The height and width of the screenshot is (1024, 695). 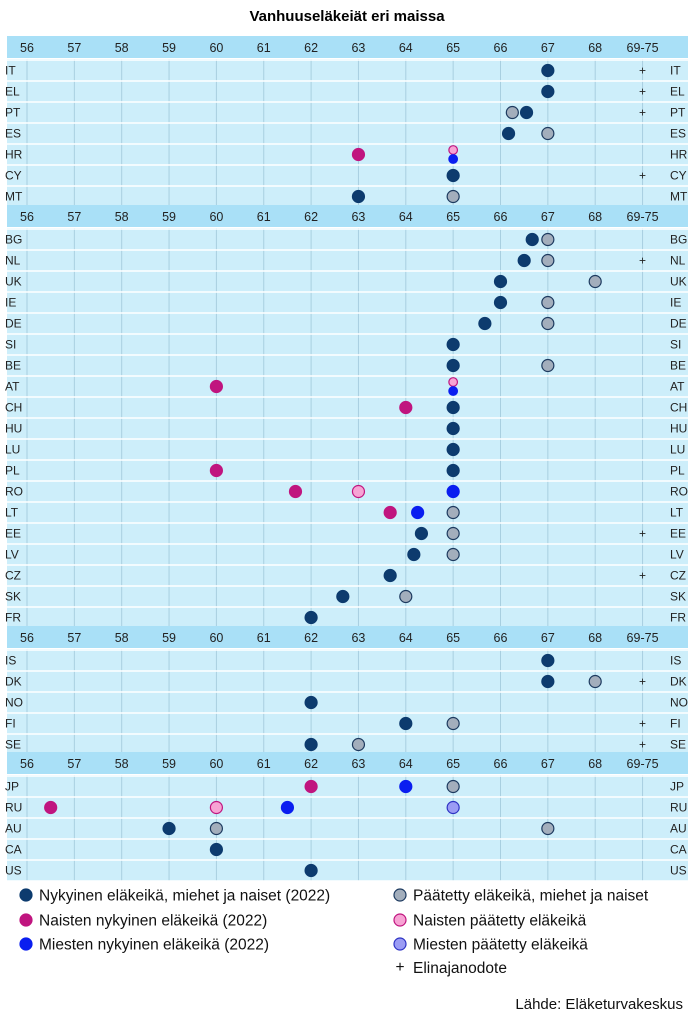 What do you see at coordinates (311, 702) in the screenshot?
I see `data-point-NO-current` at bounding box center [311, 702].